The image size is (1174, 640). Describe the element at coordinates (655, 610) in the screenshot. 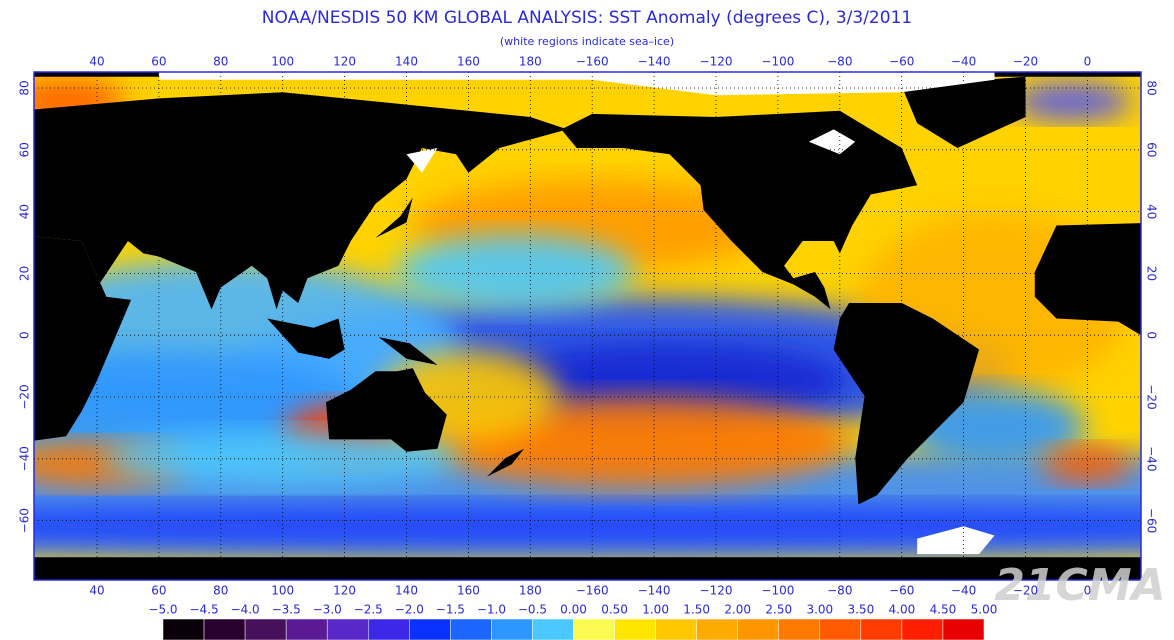

I see `colorbar-label: 1.00` at that location.